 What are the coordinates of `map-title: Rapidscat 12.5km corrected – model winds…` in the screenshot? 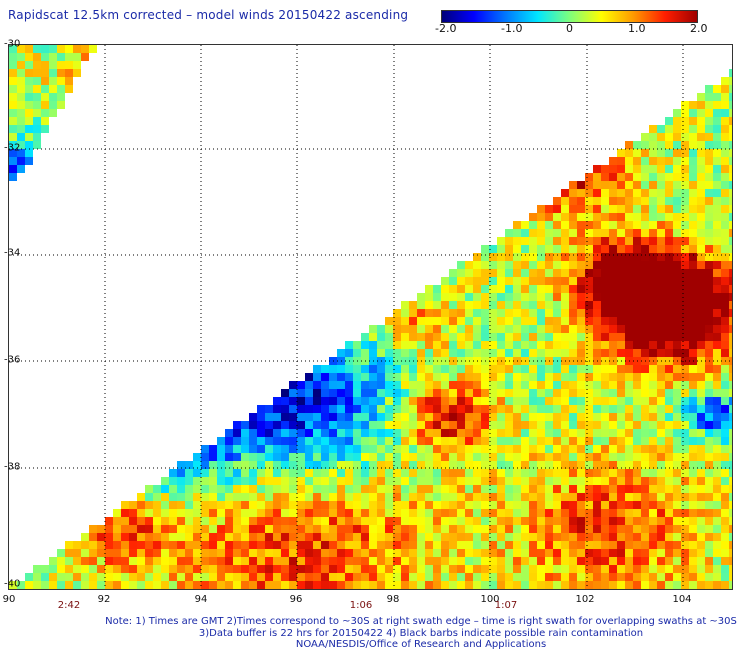 It's located at (208, 15).